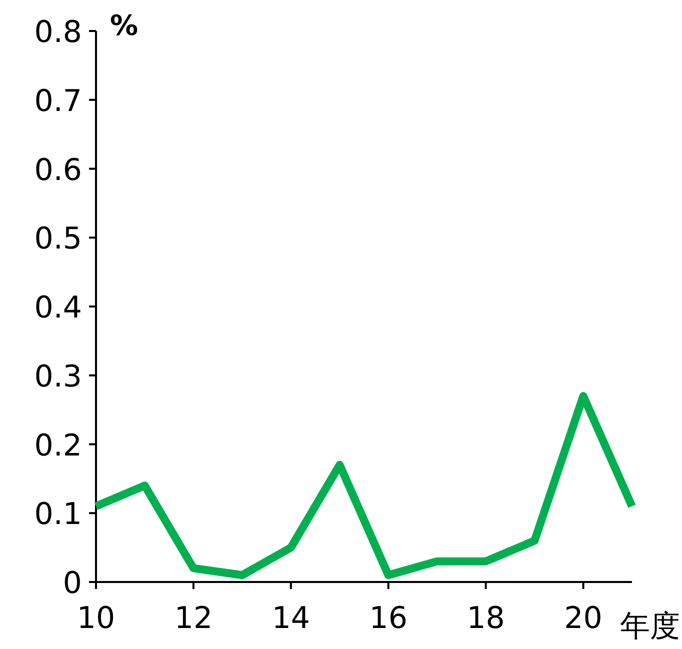 The width and height of the screenshot is (682, 649). Describe the element at coordinates (58, 308) in the screenshot. I see `y-tick-label: 0.4` at that location.